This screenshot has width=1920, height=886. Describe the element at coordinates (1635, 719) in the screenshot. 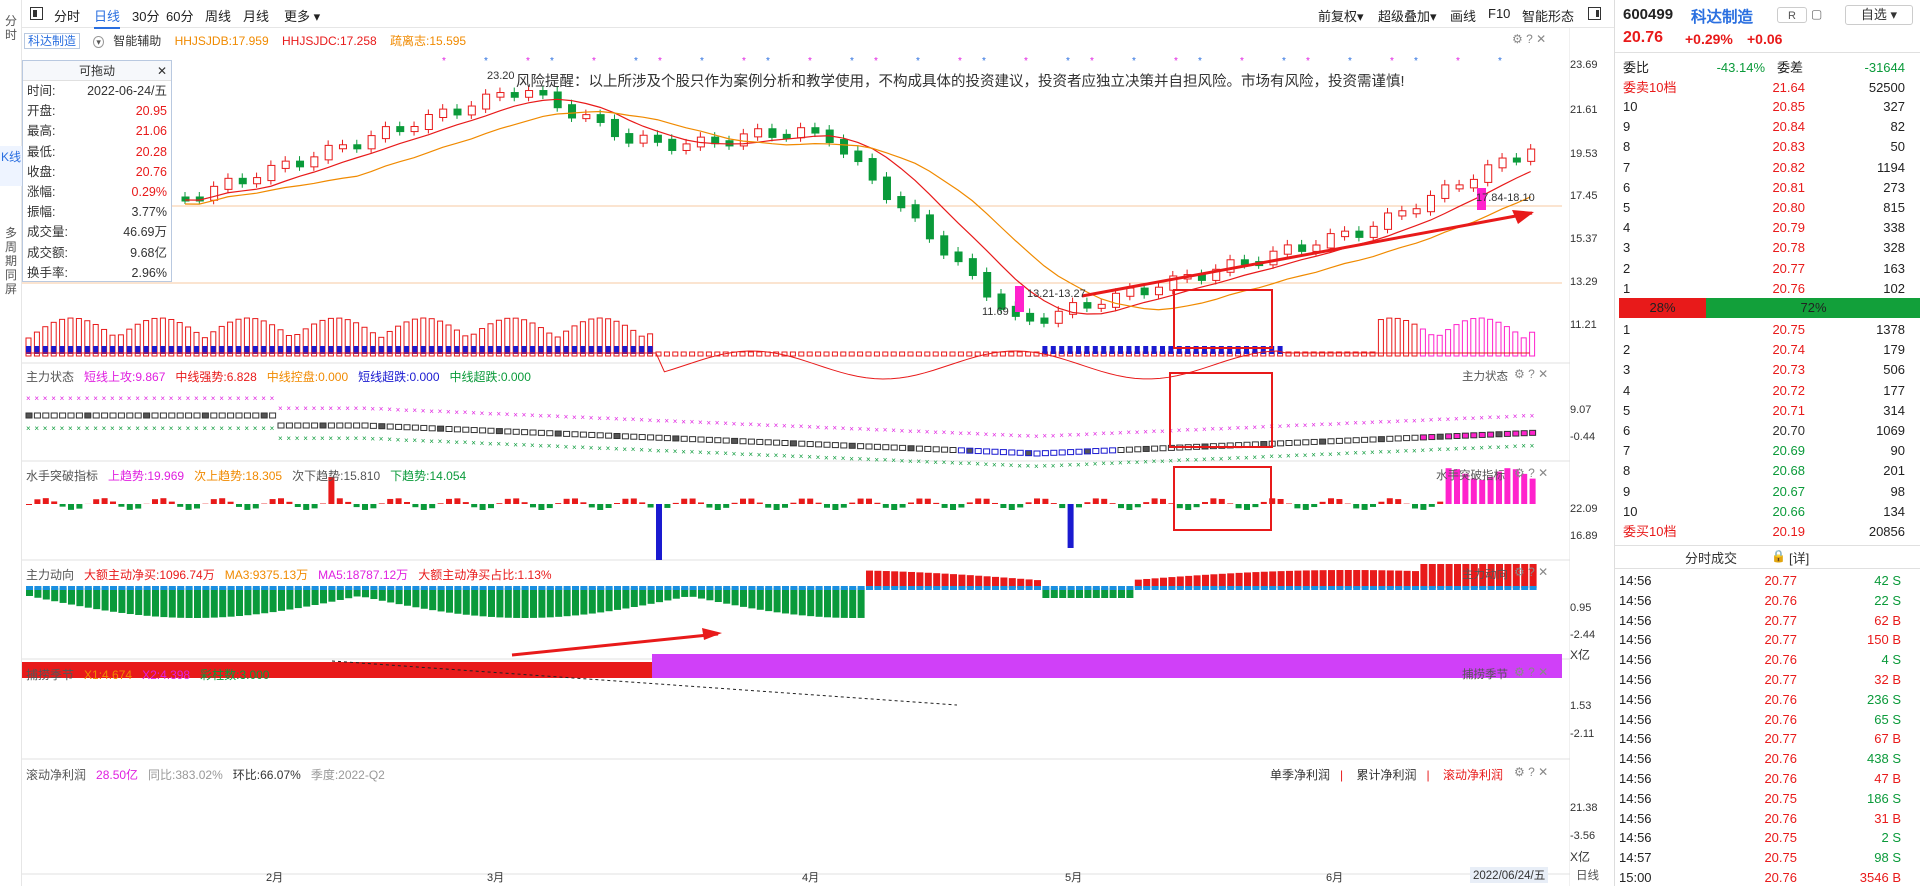

I see `trade-time: 14:56` at that location.